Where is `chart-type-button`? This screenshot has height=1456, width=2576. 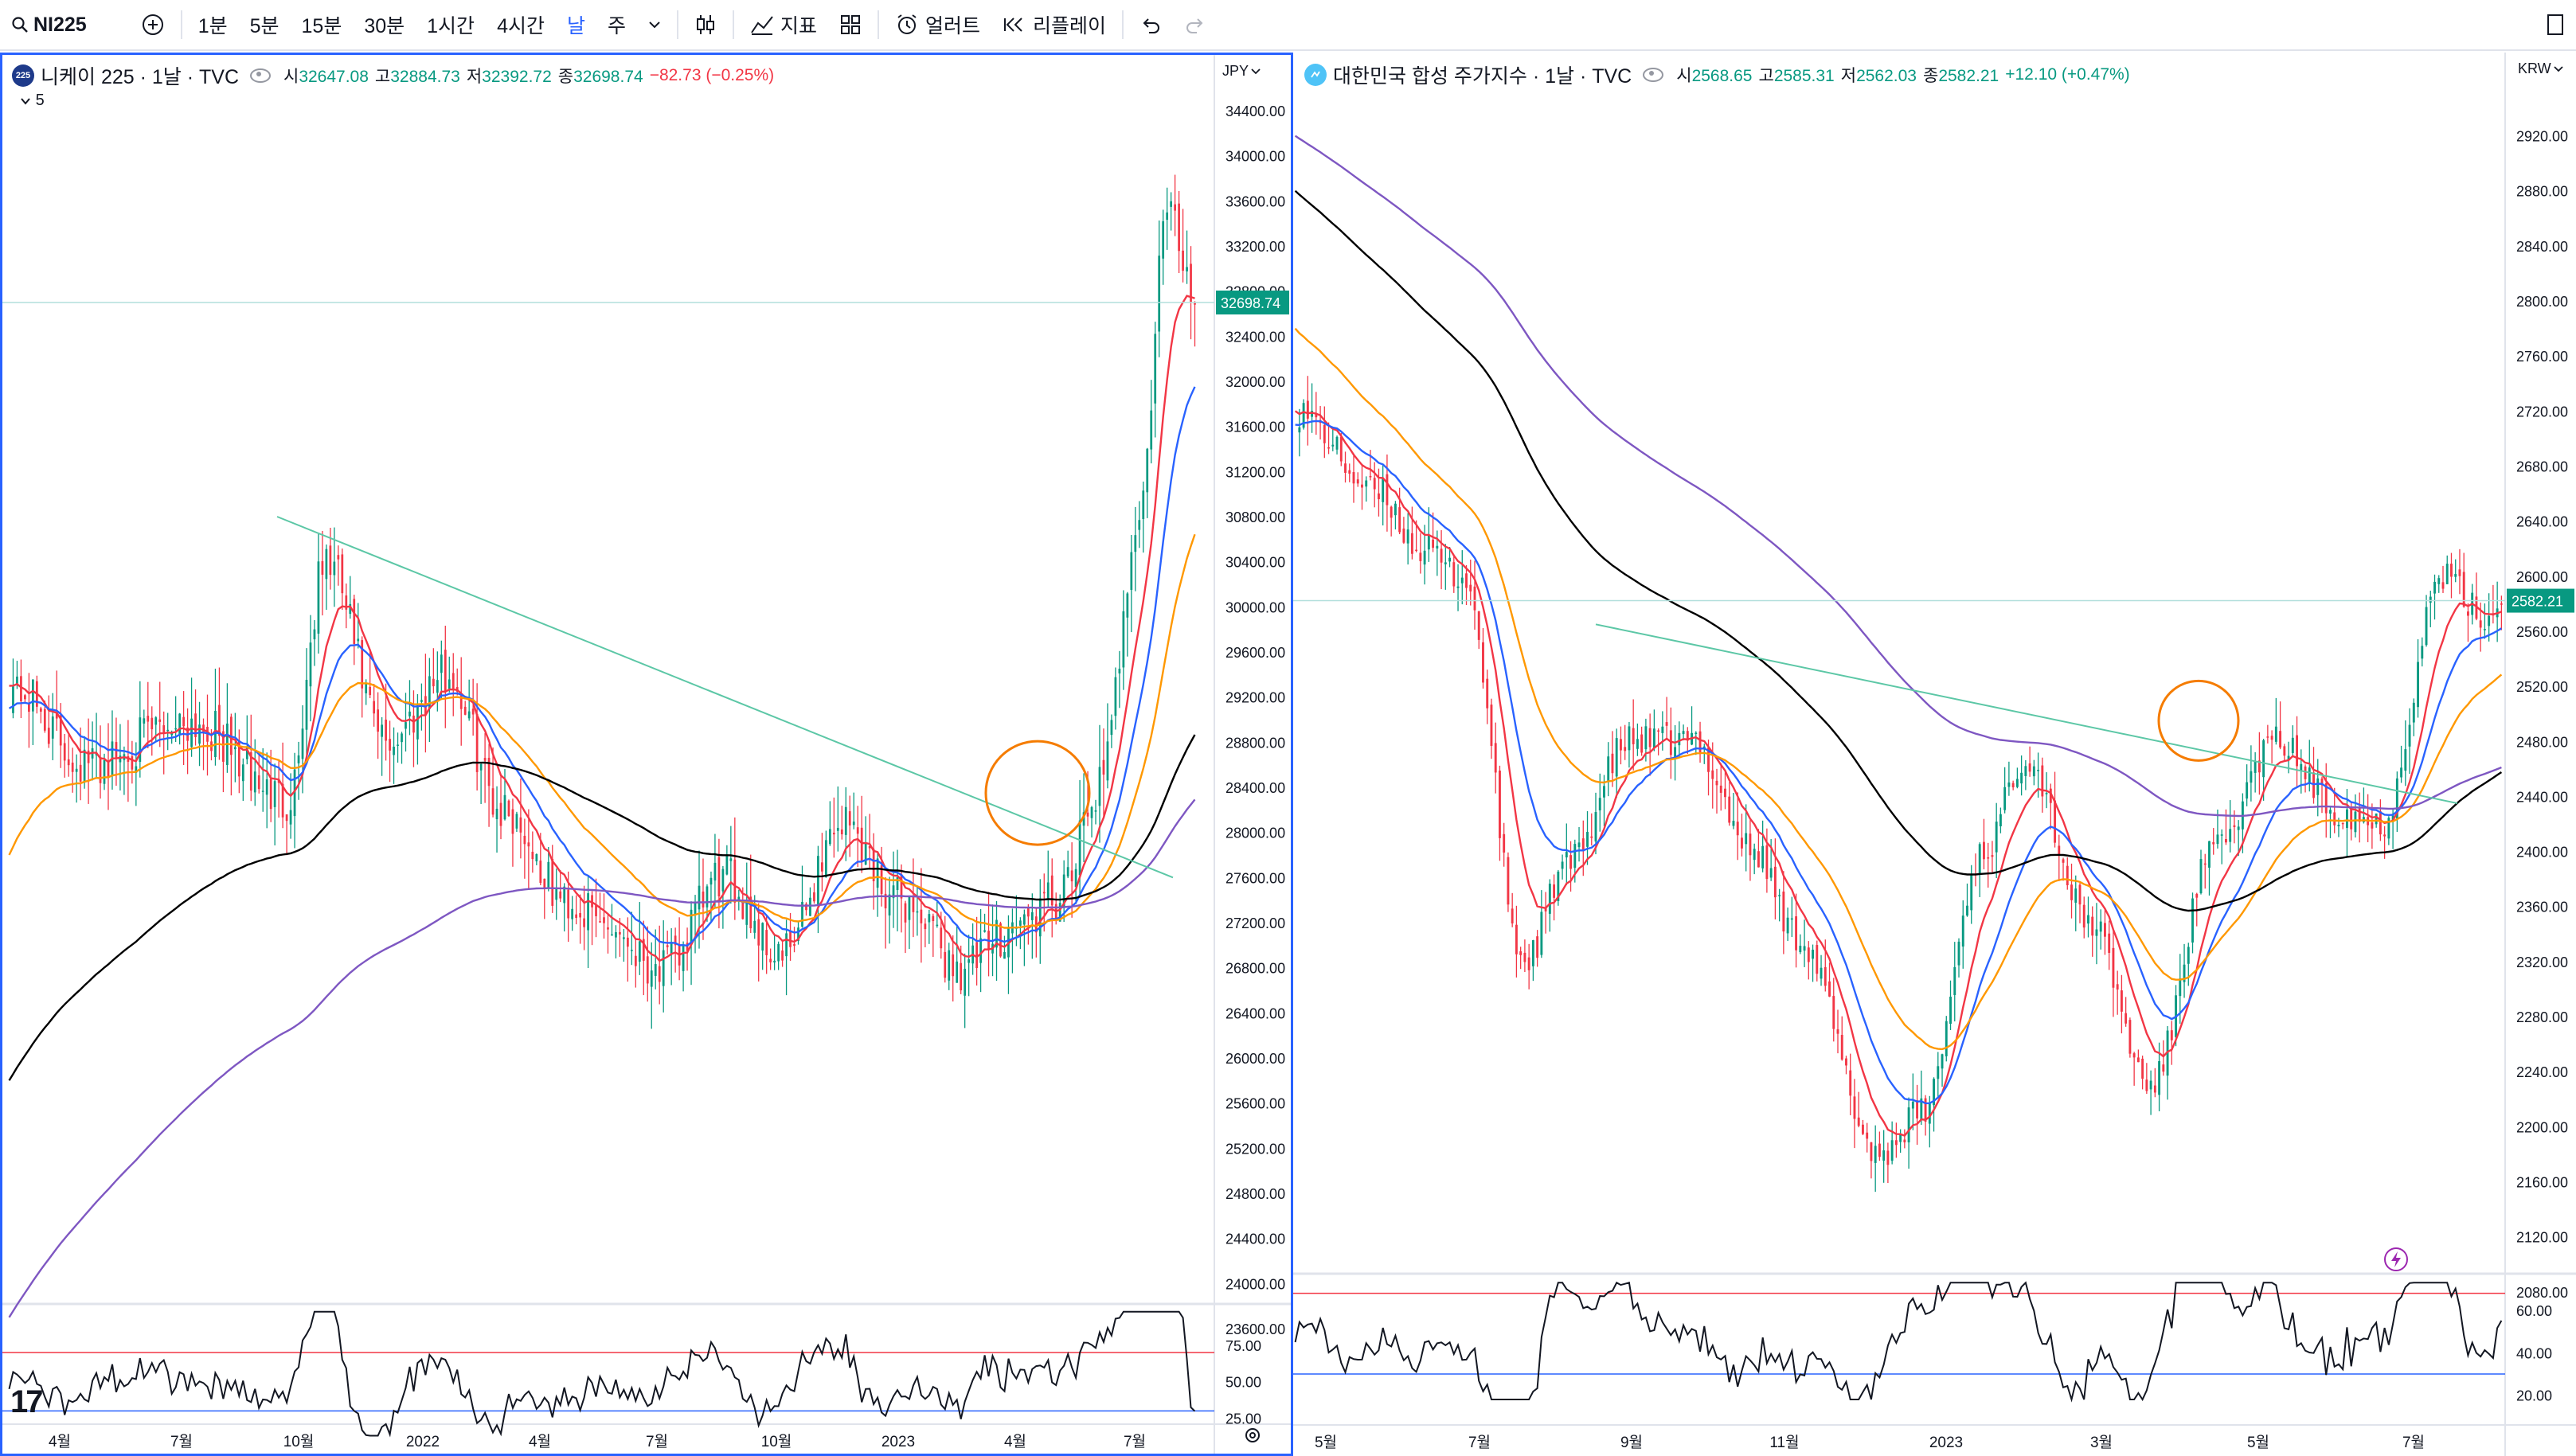
chart-type-button is located at coordinates (705, 25).